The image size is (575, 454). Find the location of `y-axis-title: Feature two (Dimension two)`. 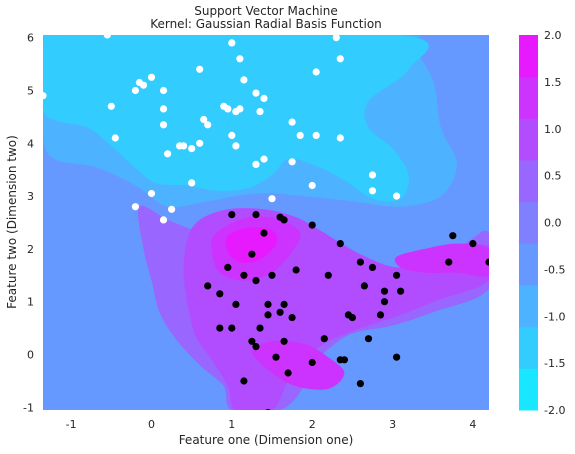

y-axis-title: Feature two (Dimension two) is located at coordinates (12, 222).